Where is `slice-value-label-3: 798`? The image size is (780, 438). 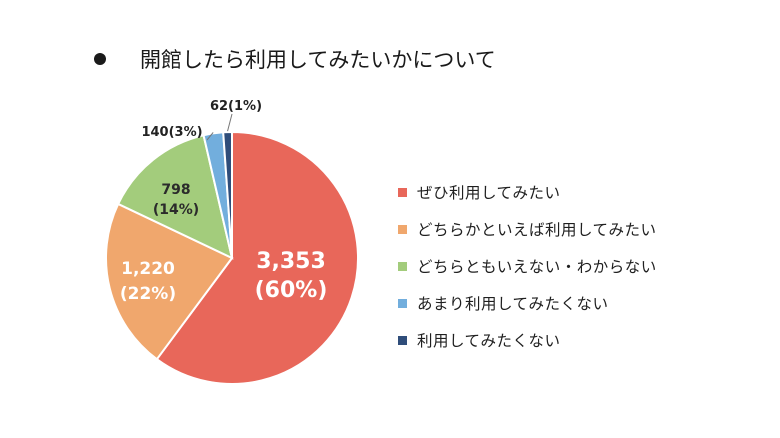
slice-value-label-3: 798 is located at coordinates (175, 190).